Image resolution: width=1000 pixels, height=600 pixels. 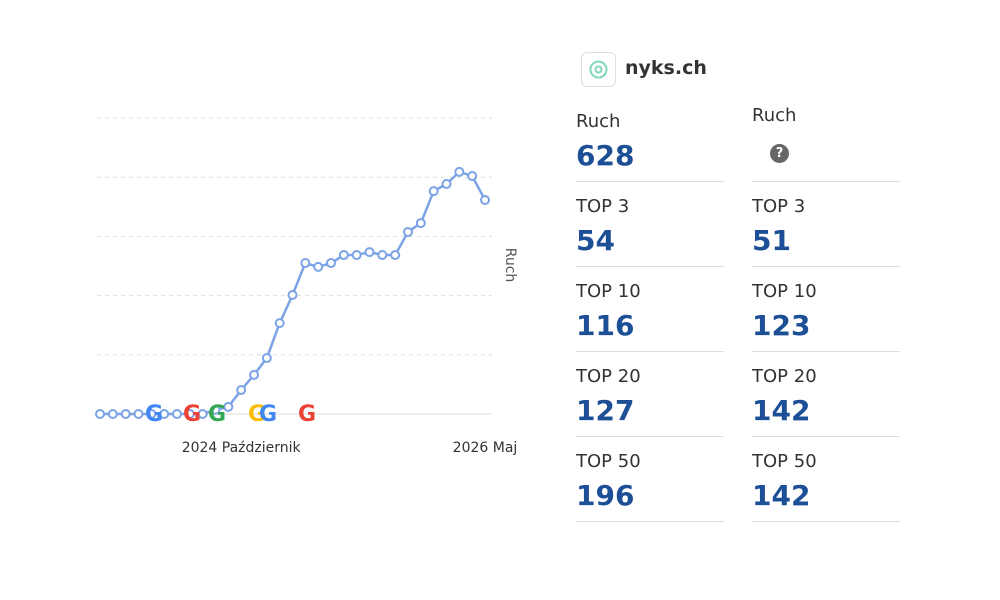 I want to click on stat-value: 196, so click(x=605, y=495).